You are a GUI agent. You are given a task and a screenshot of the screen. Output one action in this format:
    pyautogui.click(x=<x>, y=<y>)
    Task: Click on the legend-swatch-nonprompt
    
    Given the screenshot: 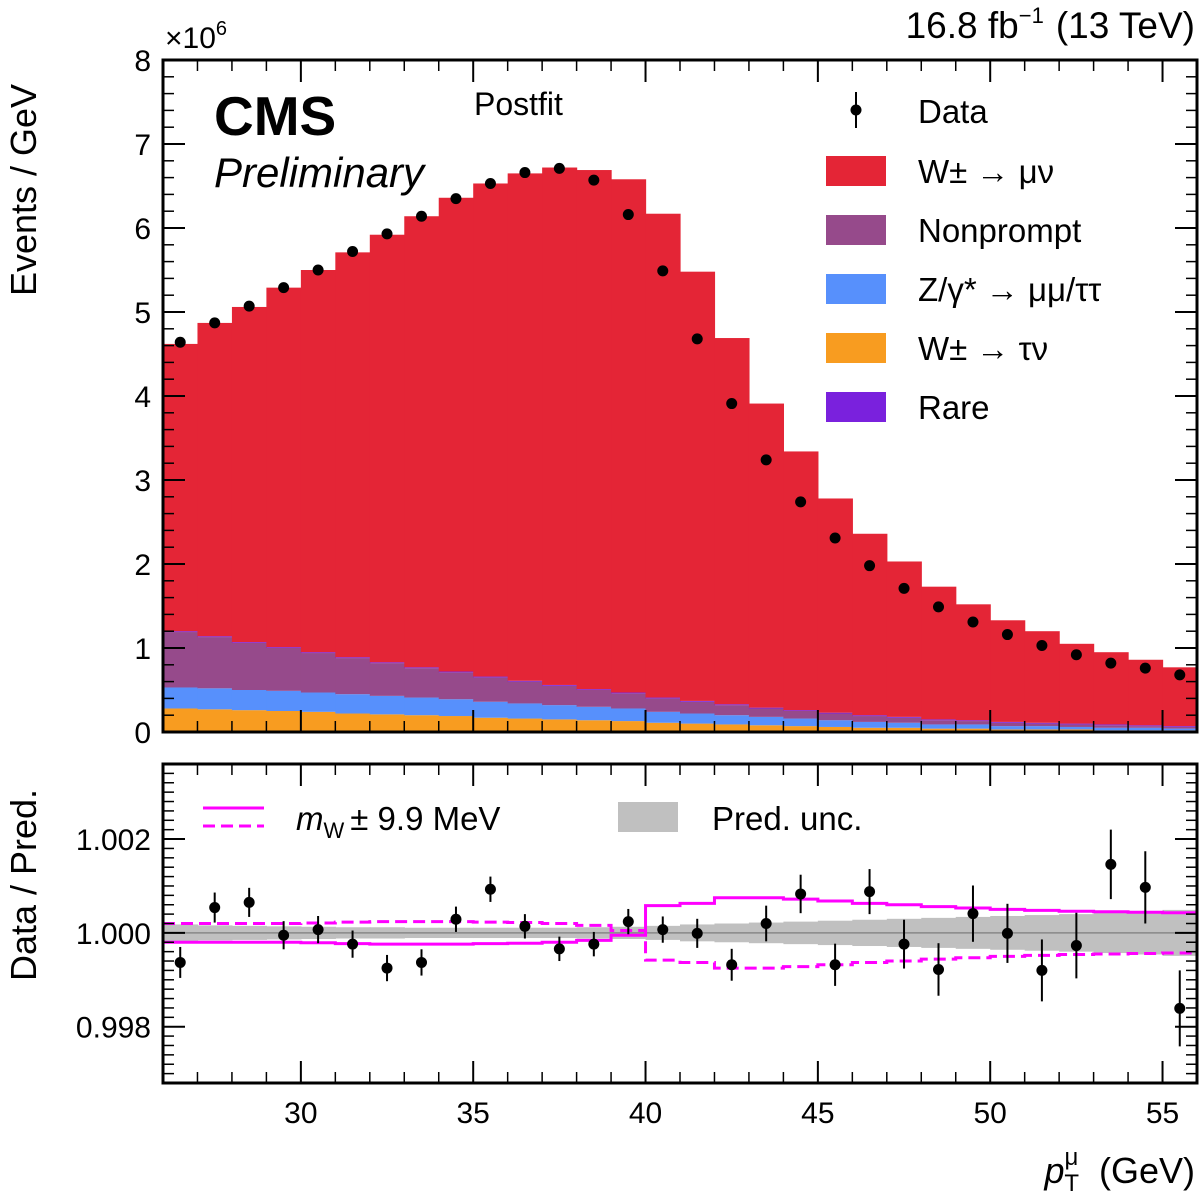 What is the action you would take?
    pyautogui.click(x=856, y=230)
    